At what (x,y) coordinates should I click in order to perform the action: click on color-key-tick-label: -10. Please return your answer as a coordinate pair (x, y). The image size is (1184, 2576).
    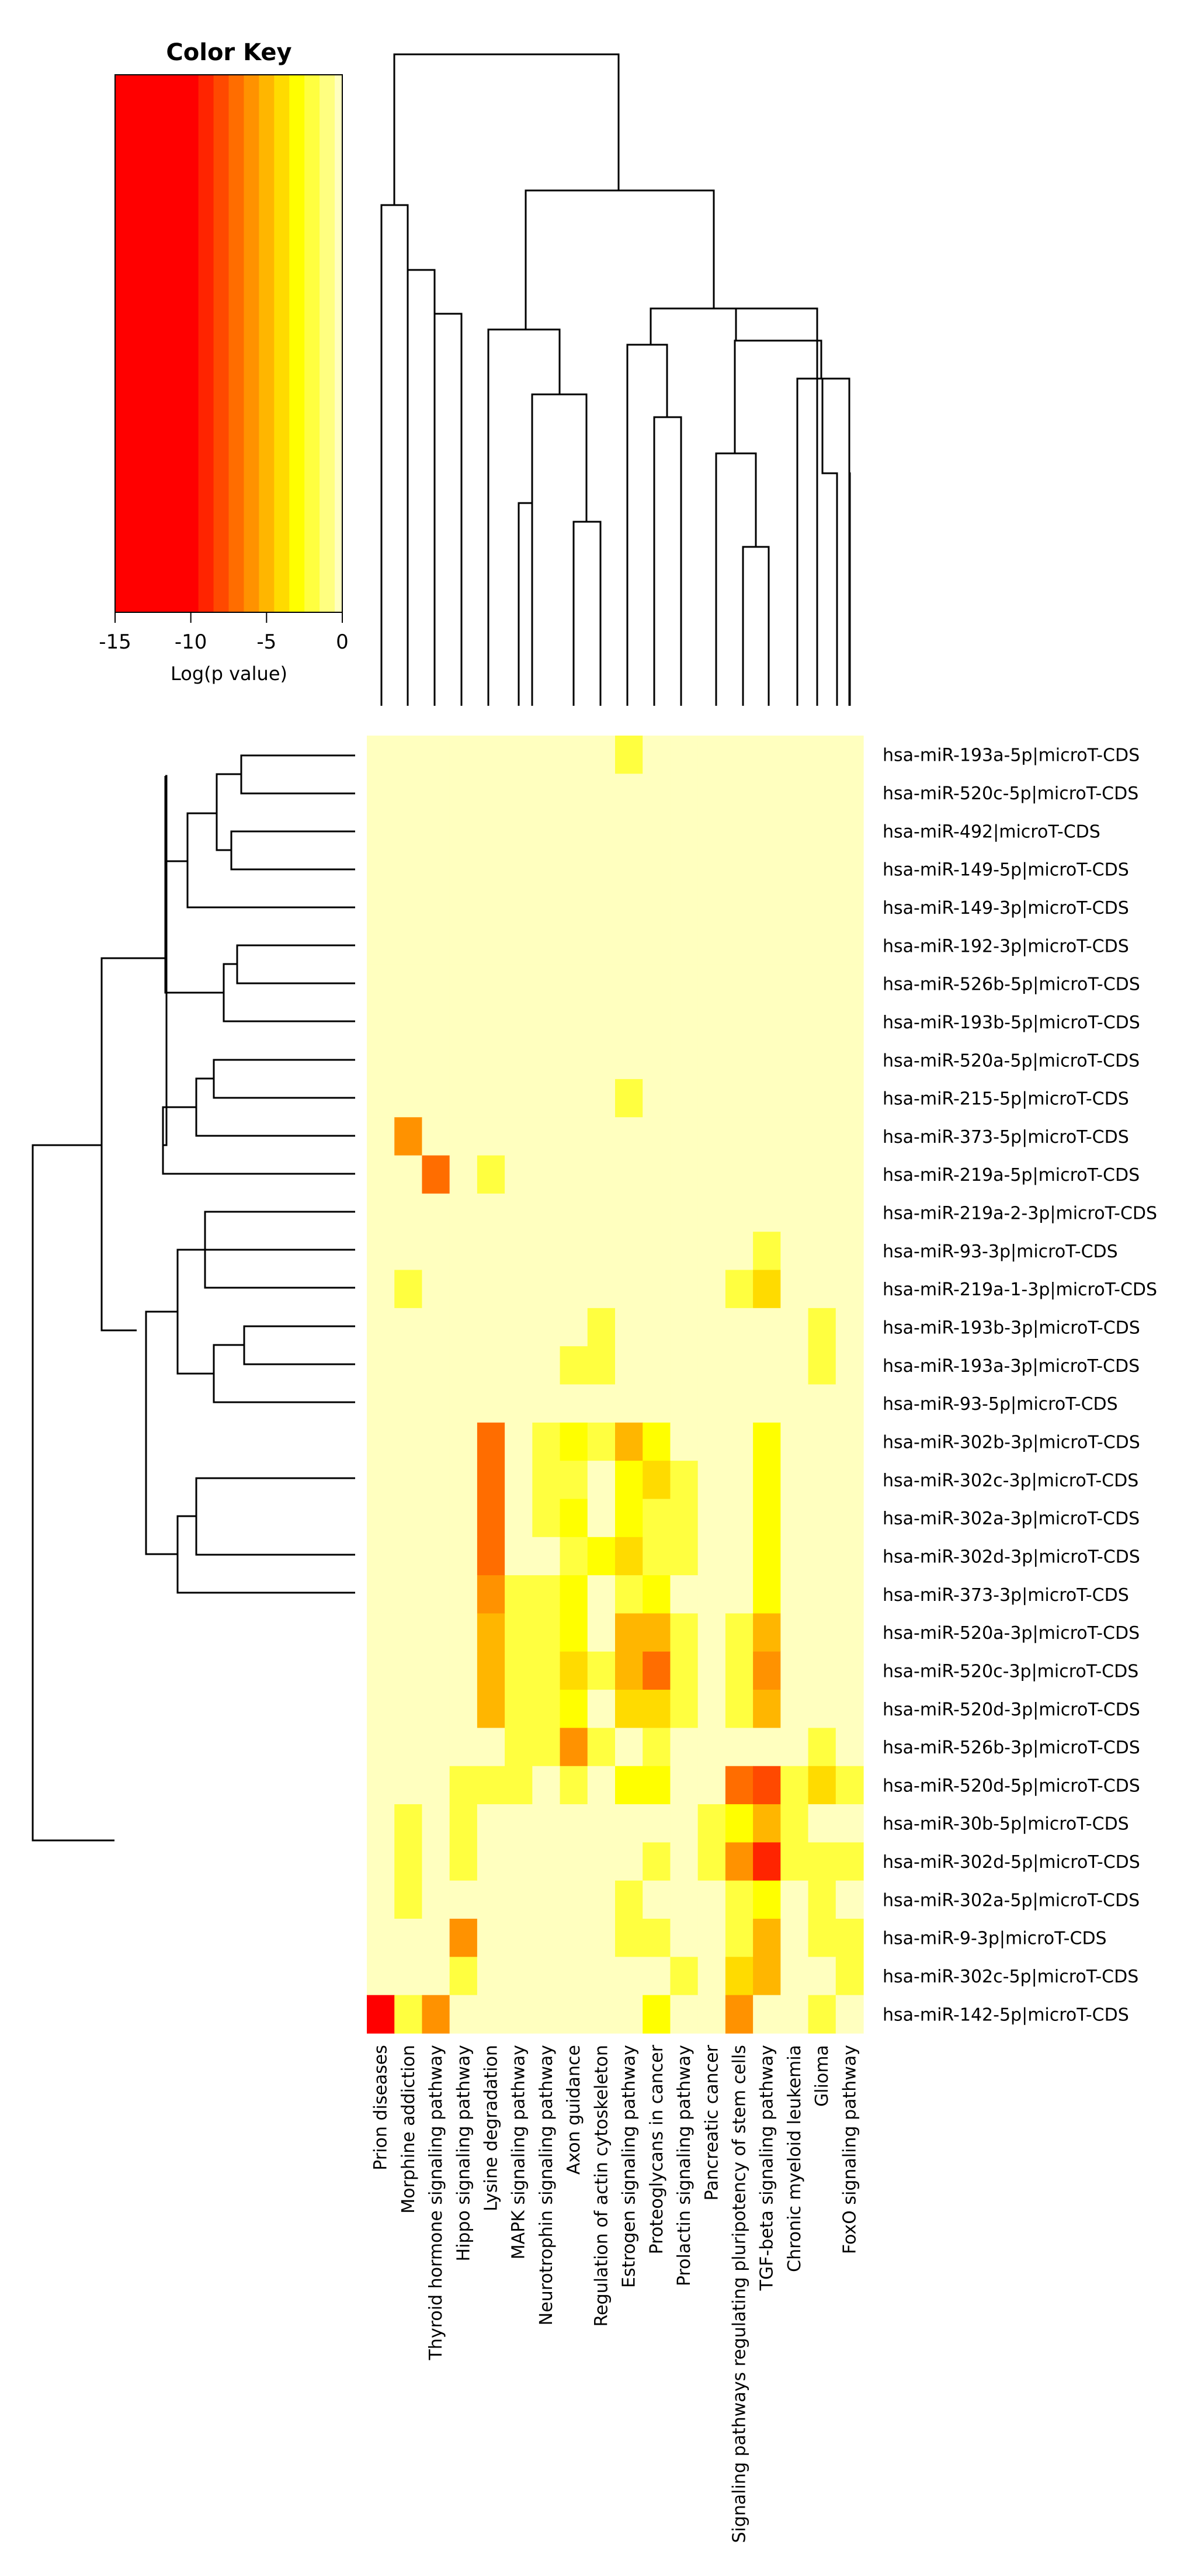
    Looking at the image, I should click on (191, 642).